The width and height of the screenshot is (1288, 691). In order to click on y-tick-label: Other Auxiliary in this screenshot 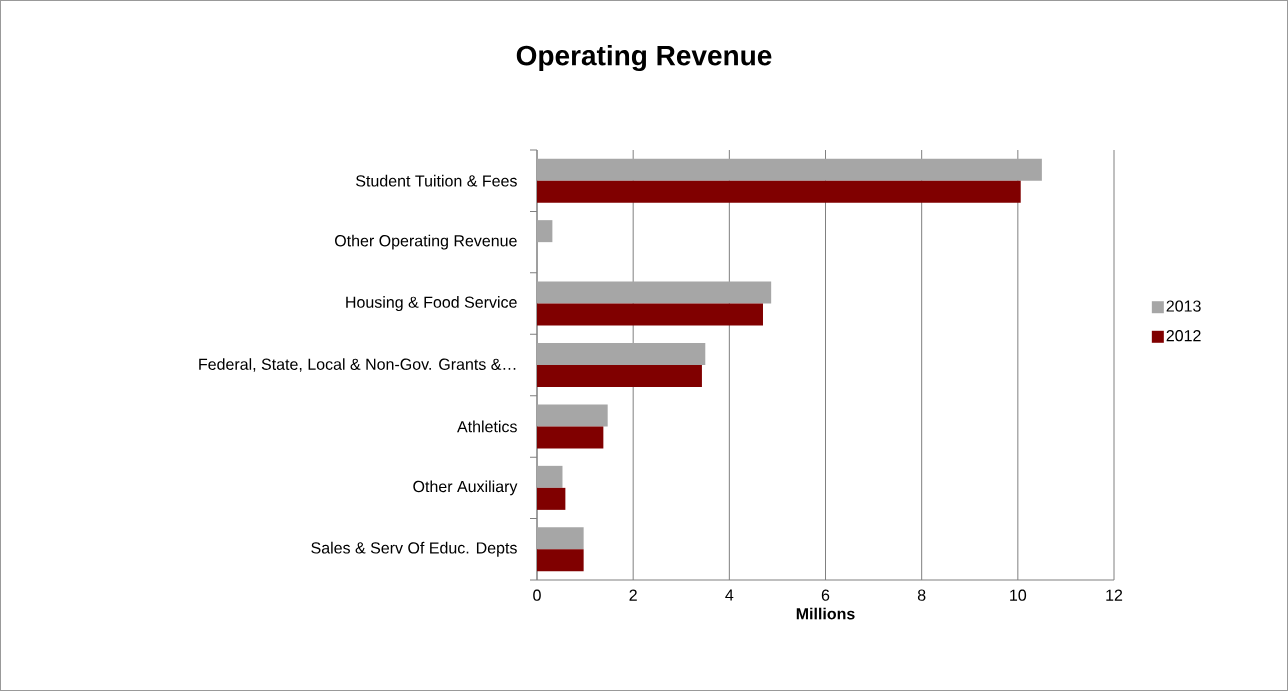, I will do `click(465, 488)`.